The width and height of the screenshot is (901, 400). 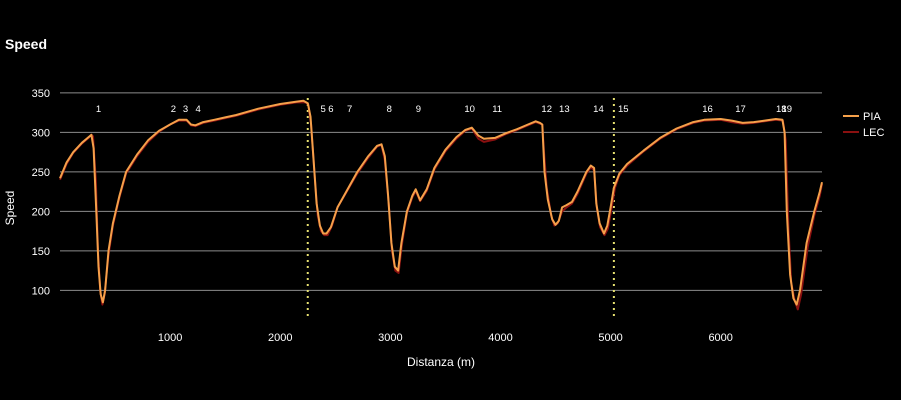 What do you see at coordinates (389, 109) in the screenshot?
I see `corner-label: 8` at bounding box center [389, 109].